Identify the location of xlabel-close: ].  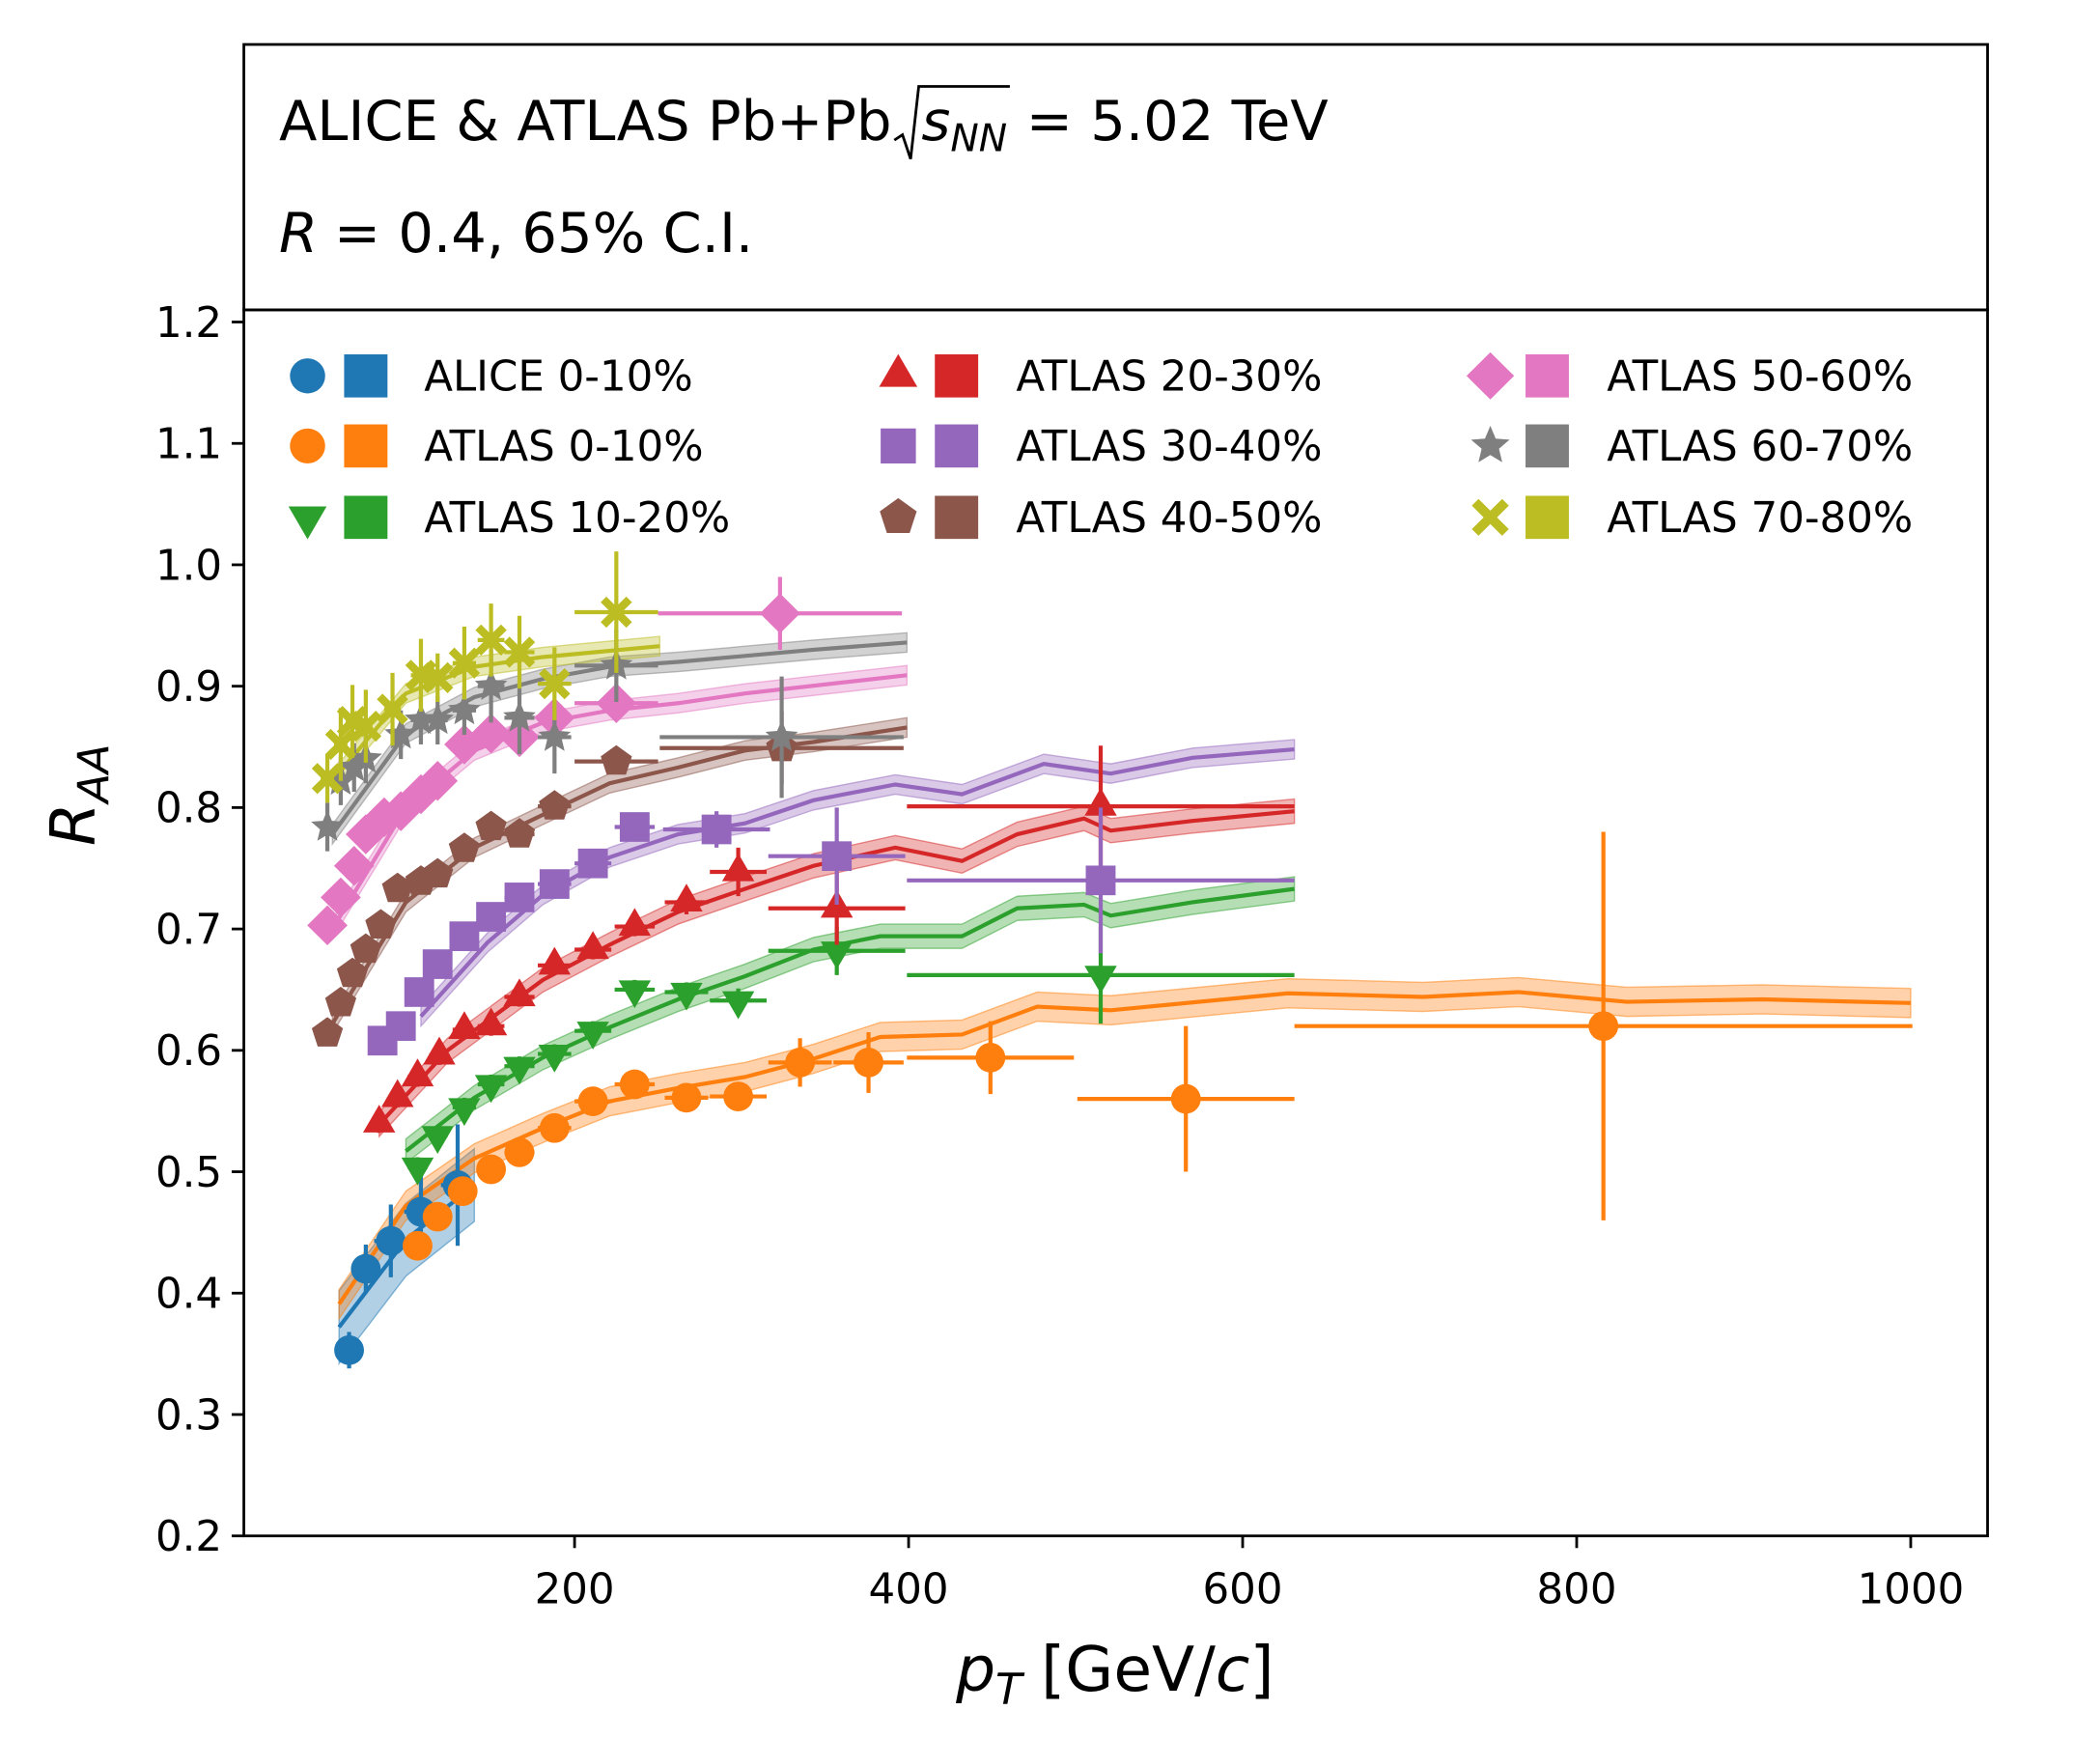
(1262, 1670).